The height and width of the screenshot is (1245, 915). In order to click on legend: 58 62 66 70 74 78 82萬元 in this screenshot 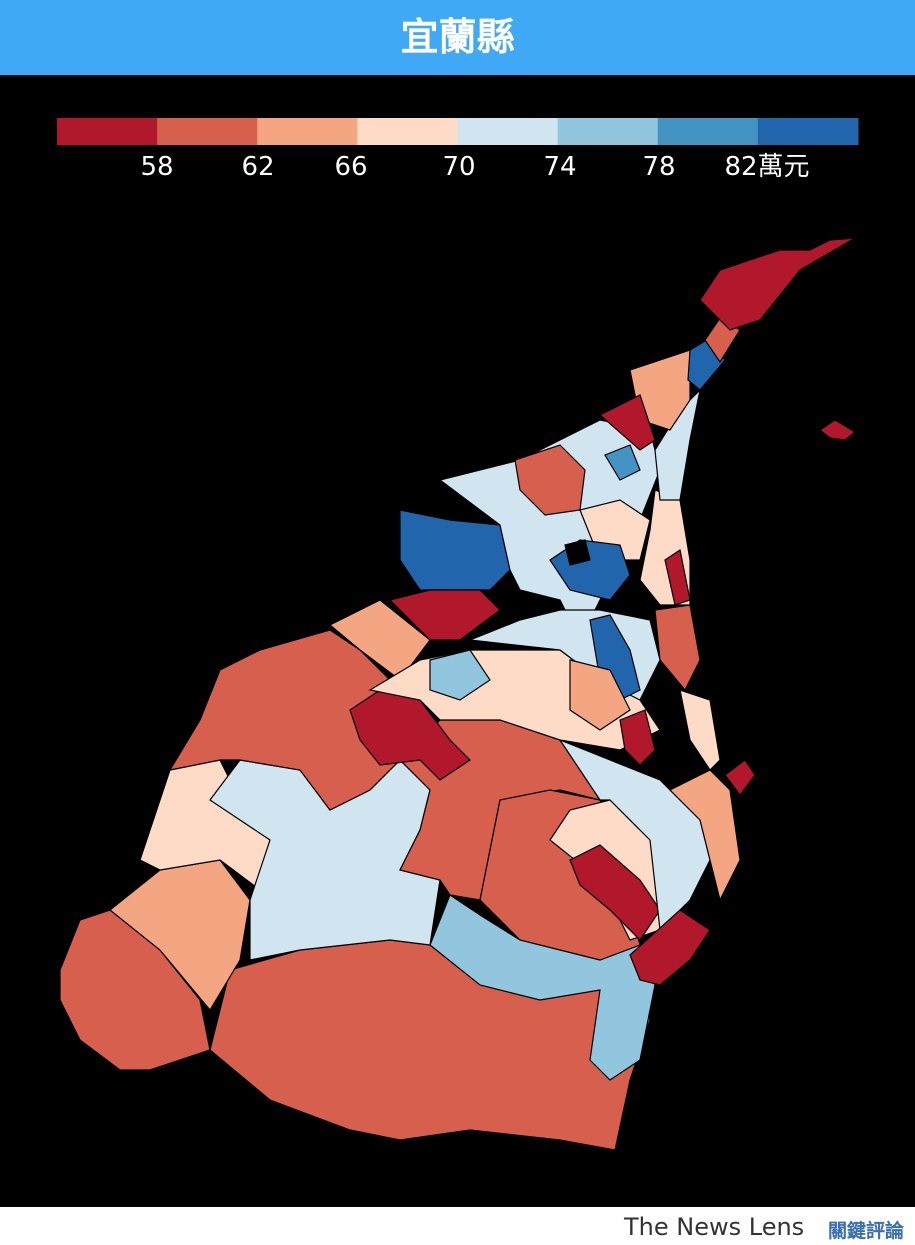, I will do `click(458, 150)`.